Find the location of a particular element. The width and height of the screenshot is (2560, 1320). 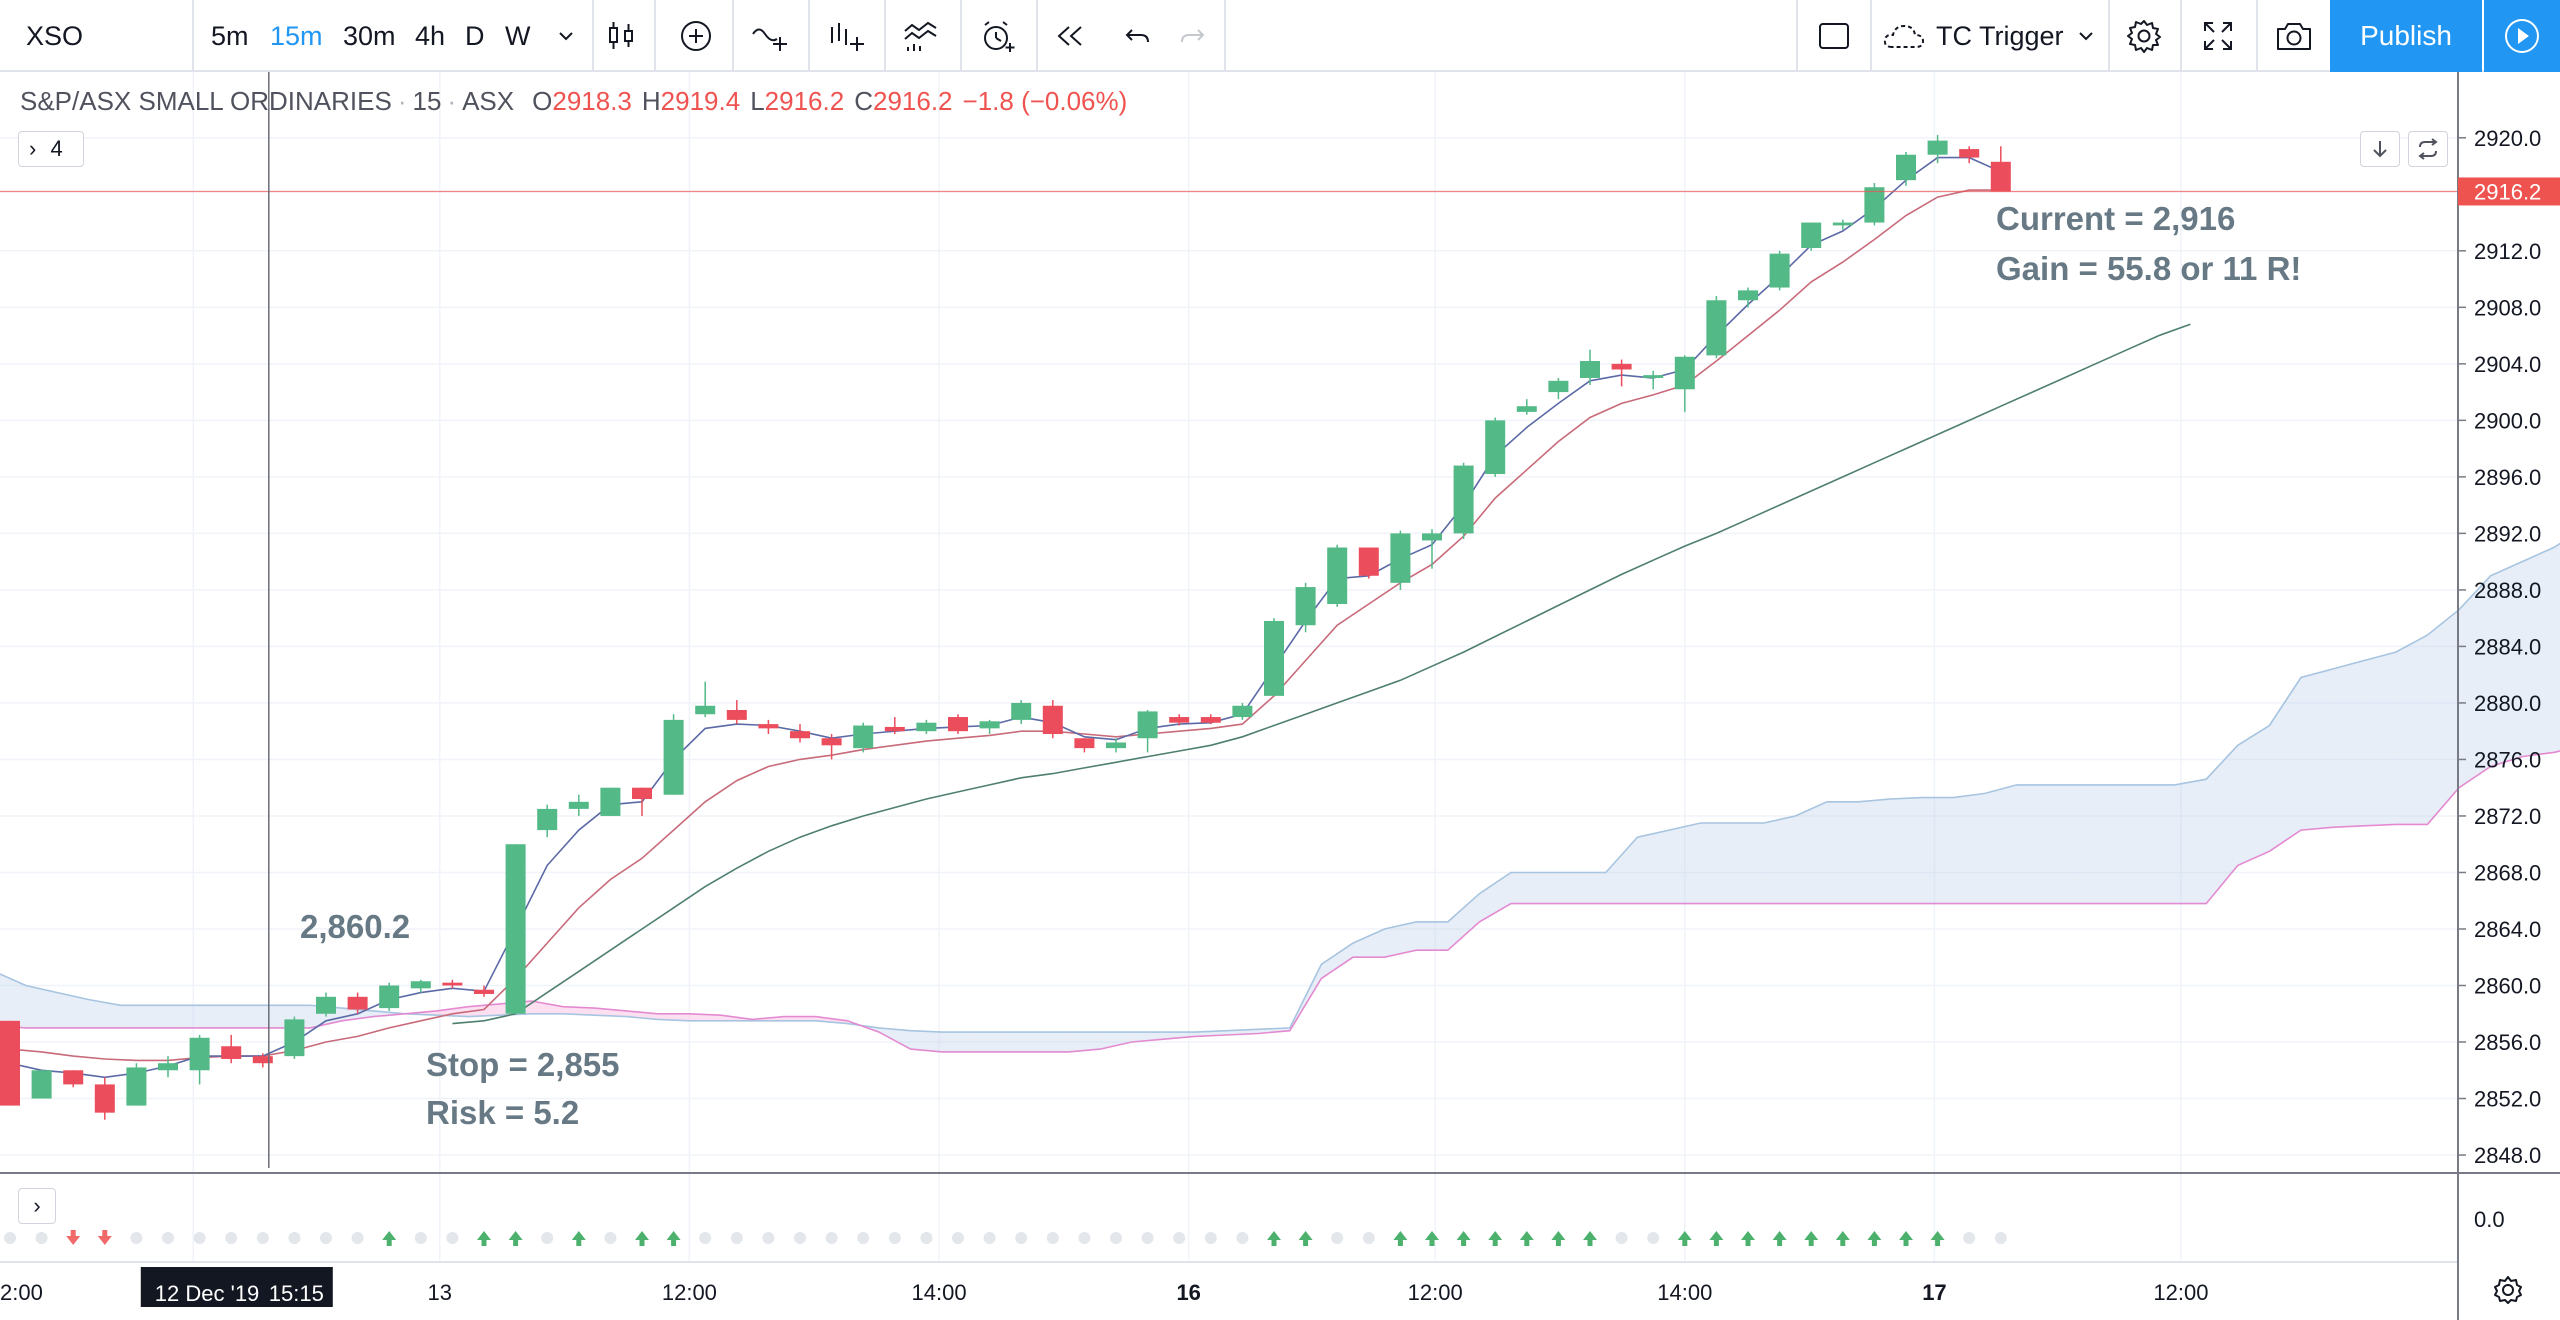

alert-icon is located at coordinates (998, 36).